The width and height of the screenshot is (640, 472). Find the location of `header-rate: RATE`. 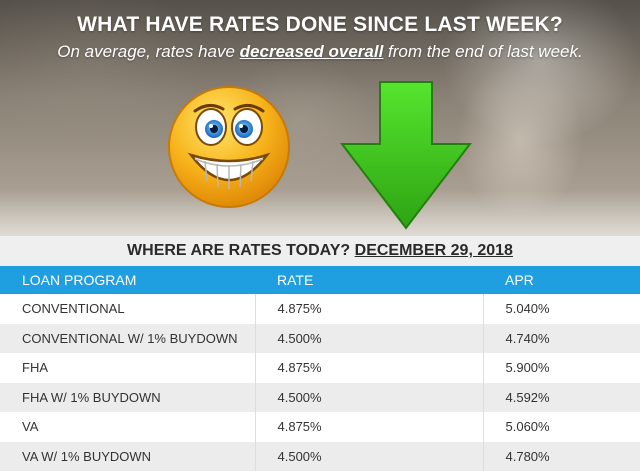

header-rate: RATE is located at coordinates (369, 280).